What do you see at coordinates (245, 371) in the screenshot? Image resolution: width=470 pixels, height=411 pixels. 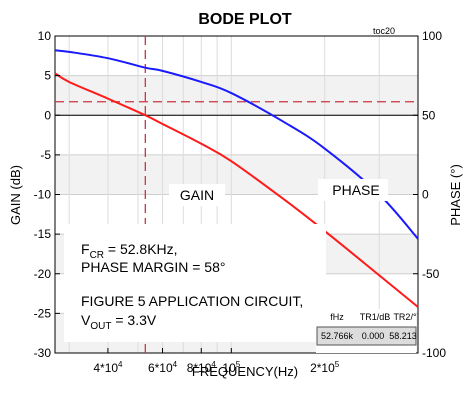 I see `x-axis-label: FREQUENCY(Hz)` at bounding box center [245, 371].